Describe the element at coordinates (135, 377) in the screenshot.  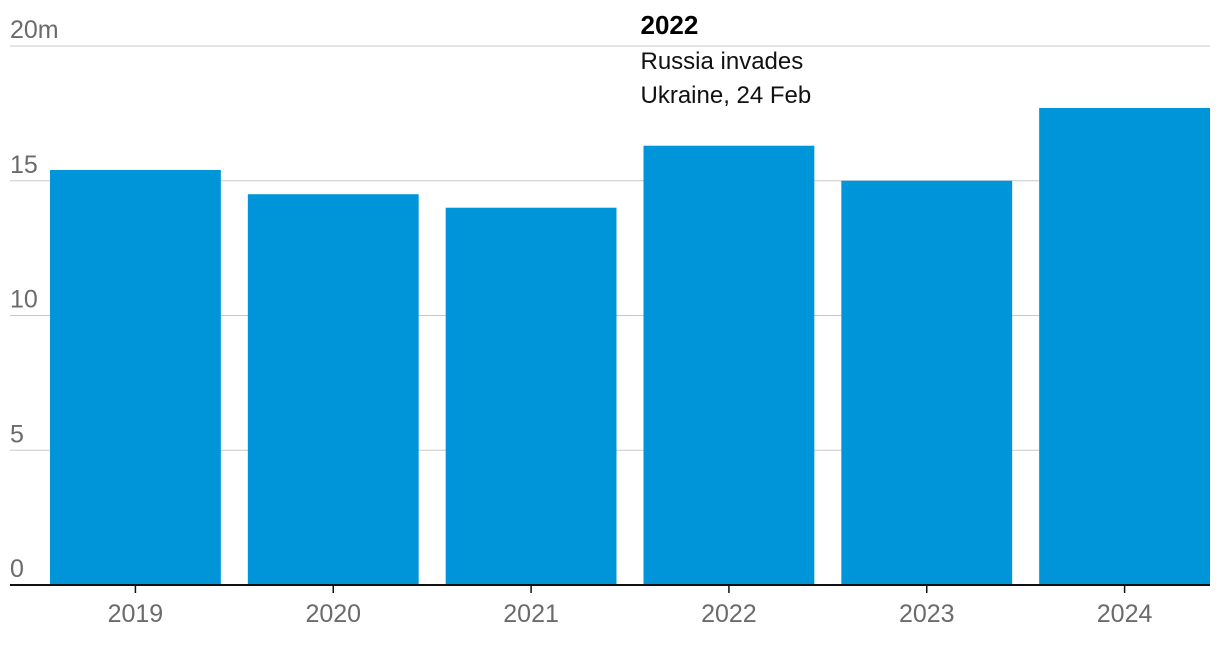
I see `bar-2019` at that location.